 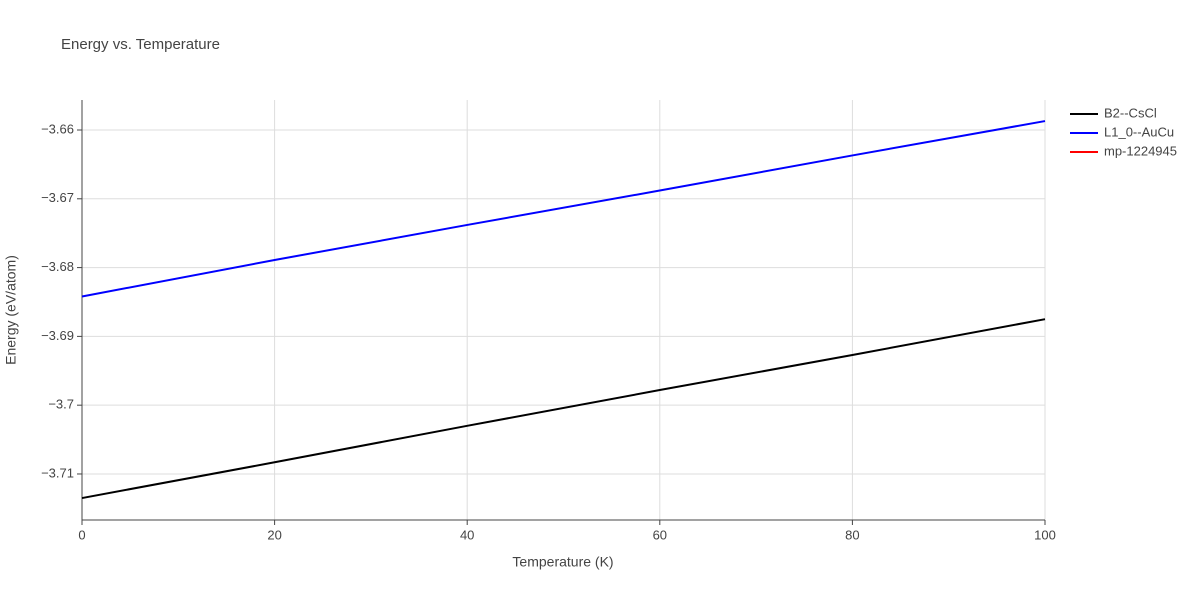 I want to click on chart-title: Energy vs. Temperature, so click(x=140, y=44).